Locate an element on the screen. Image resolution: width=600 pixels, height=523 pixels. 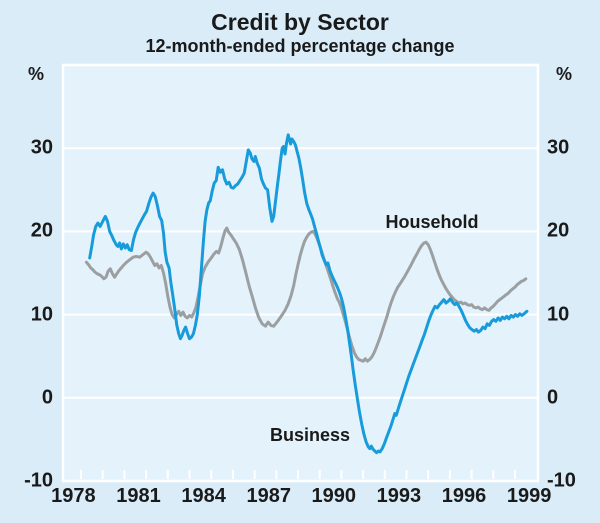
x-tick-label-1978: 1978 is located at coordinates (73, 496).